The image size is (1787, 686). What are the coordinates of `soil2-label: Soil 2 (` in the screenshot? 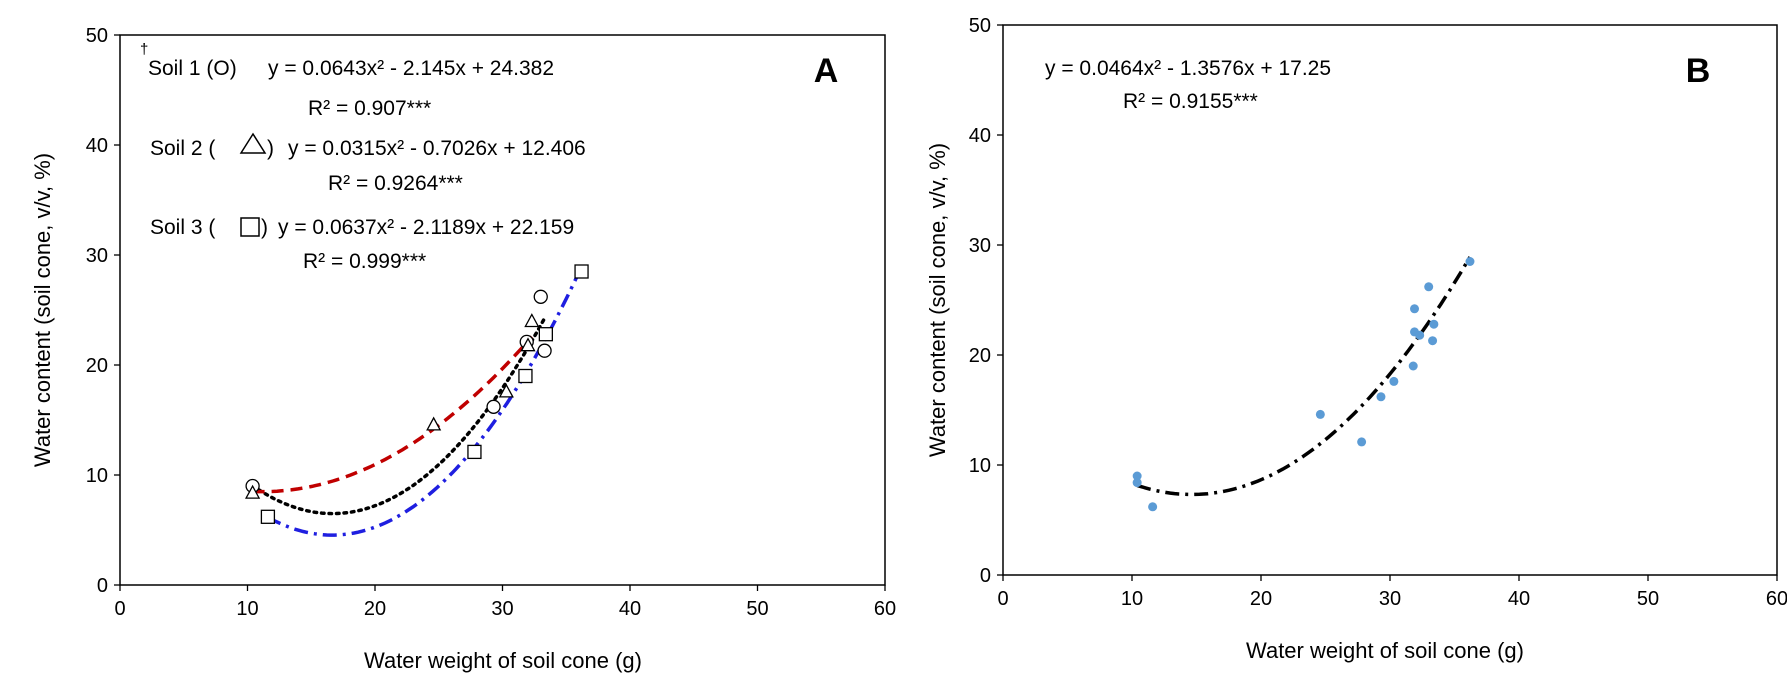 It's located at (182, 148).